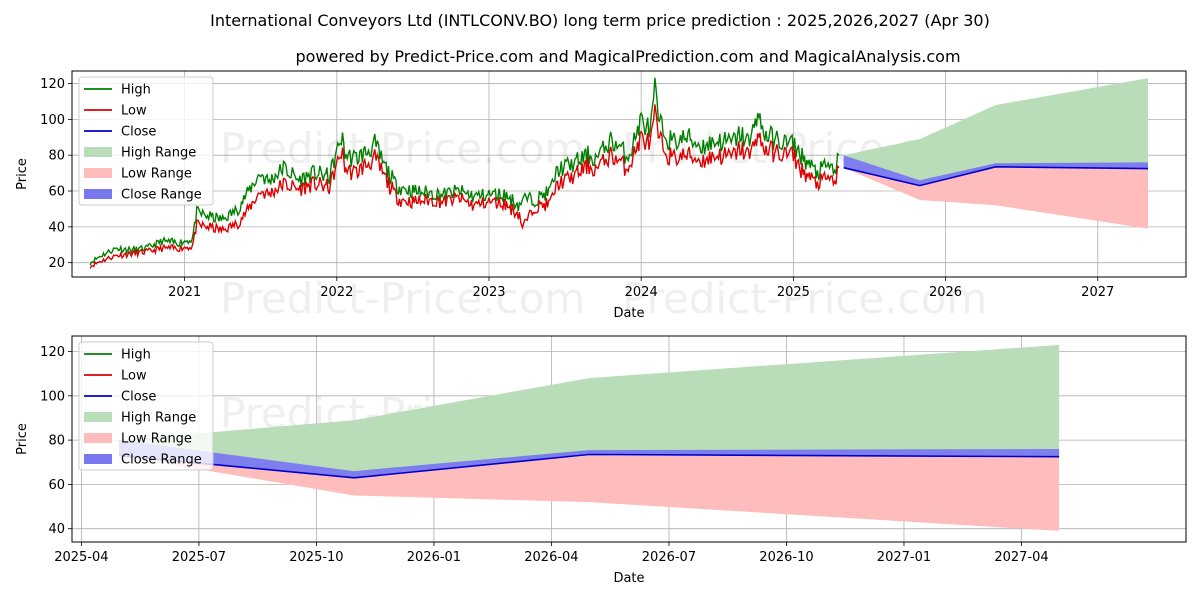  Describe the element at coordinates (316, 557) in the screenshot. I see `x-tick-label: 2025-10` at that location.